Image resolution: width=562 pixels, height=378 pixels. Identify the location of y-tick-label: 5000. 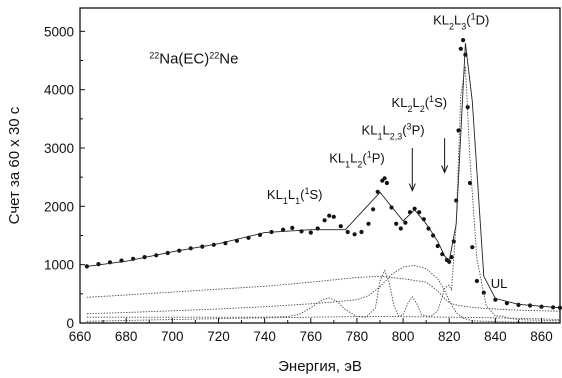
(59, 31).